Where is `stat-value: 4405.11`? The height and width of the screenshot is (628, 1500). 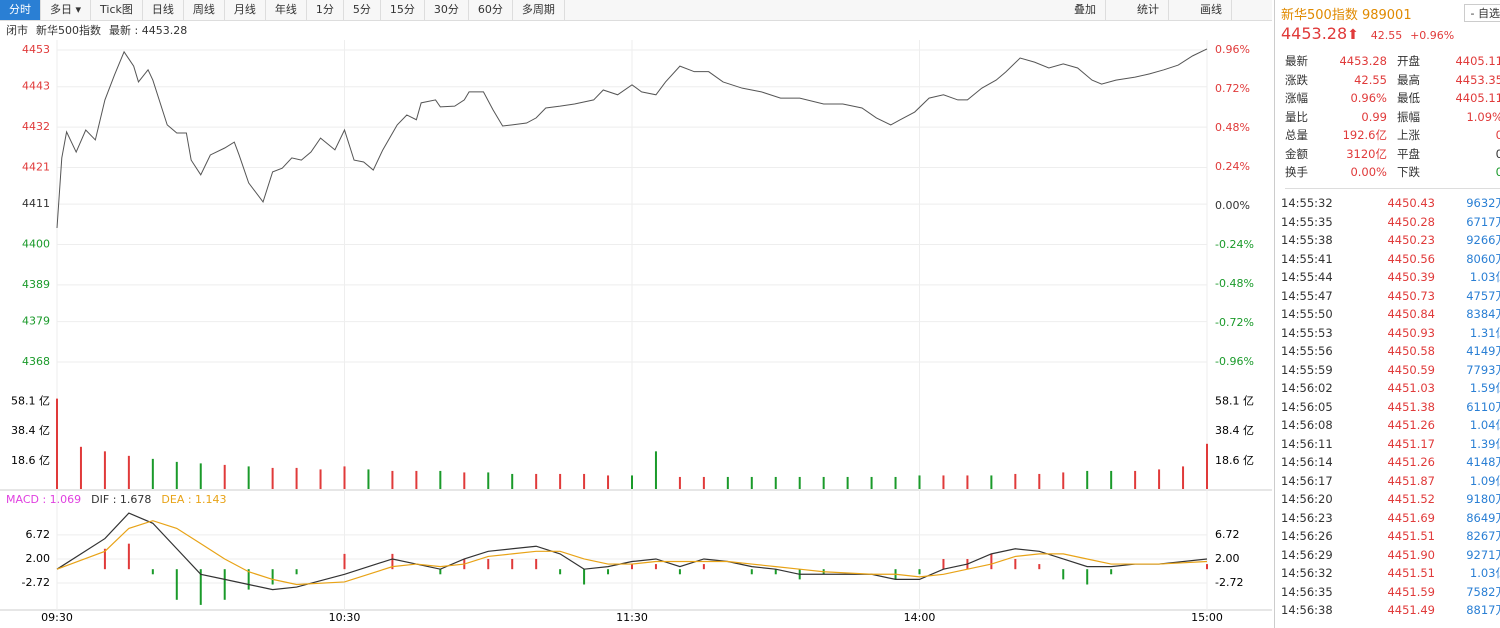
stat-value: 4405.11 is located at coordinates (1477, 98).